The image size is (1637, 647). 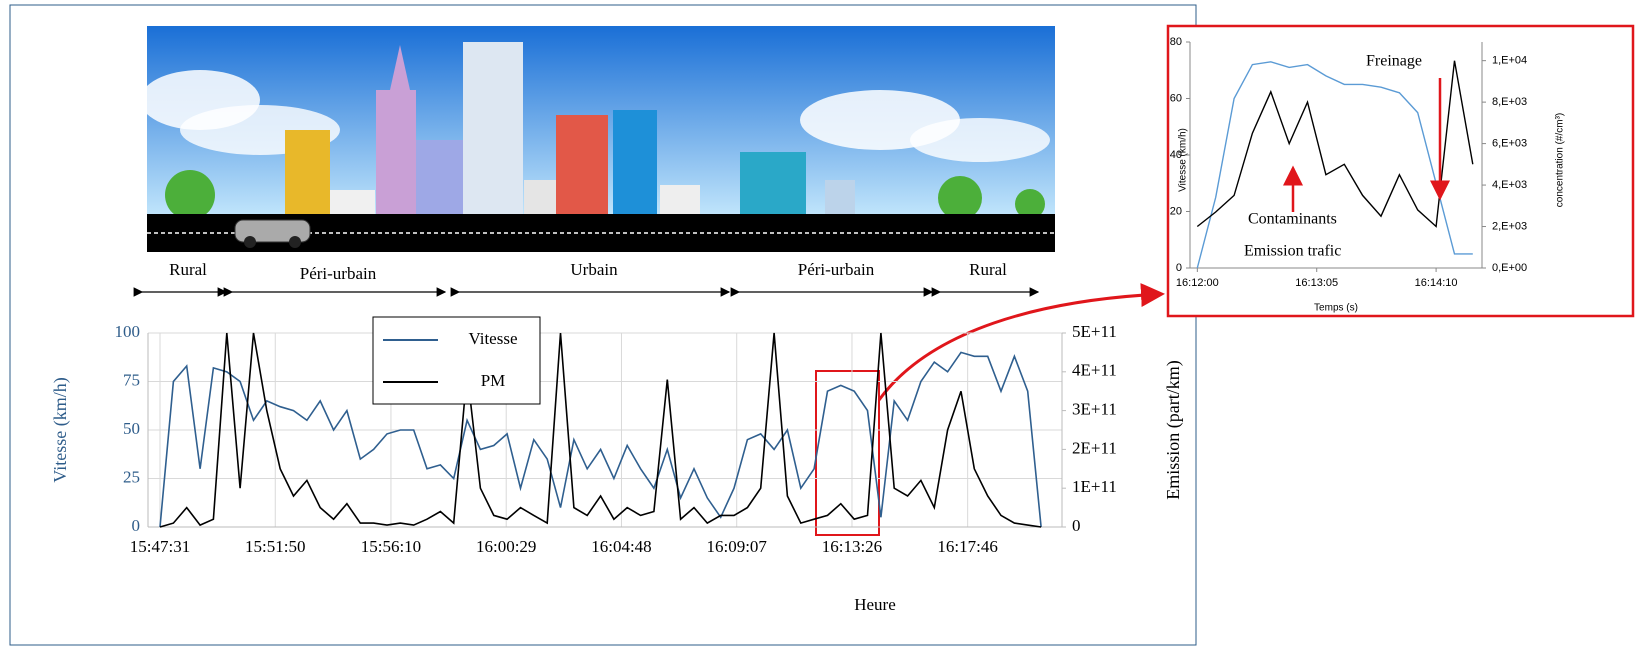 What do you see at coordinates (131, 379) in the screenshot?
I see `y-tick-label: 75` at bounding box center [131, 379].